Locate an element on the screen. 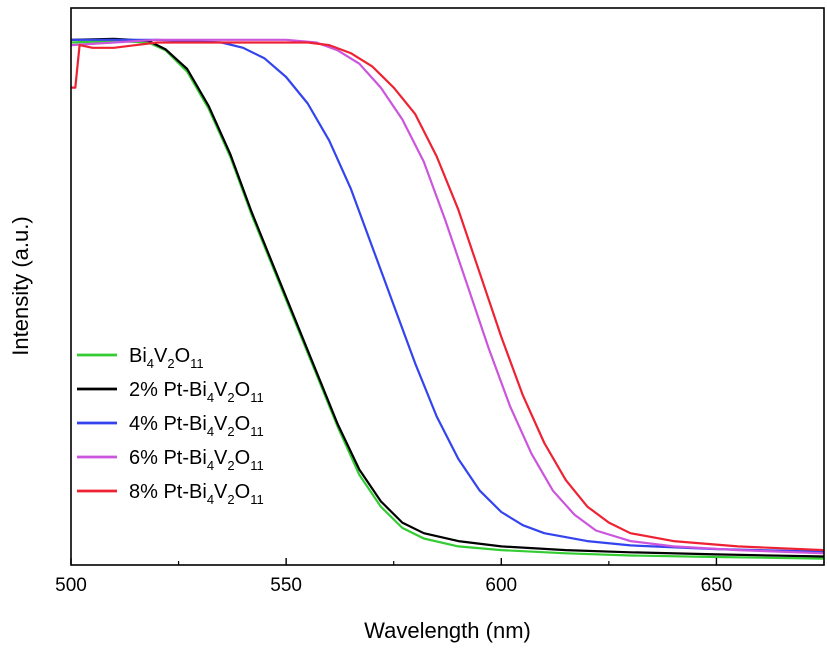 This screenshot has width=827, height=654. x-axis-title: Wavelength (nm) is located at coordinates (447, 630).